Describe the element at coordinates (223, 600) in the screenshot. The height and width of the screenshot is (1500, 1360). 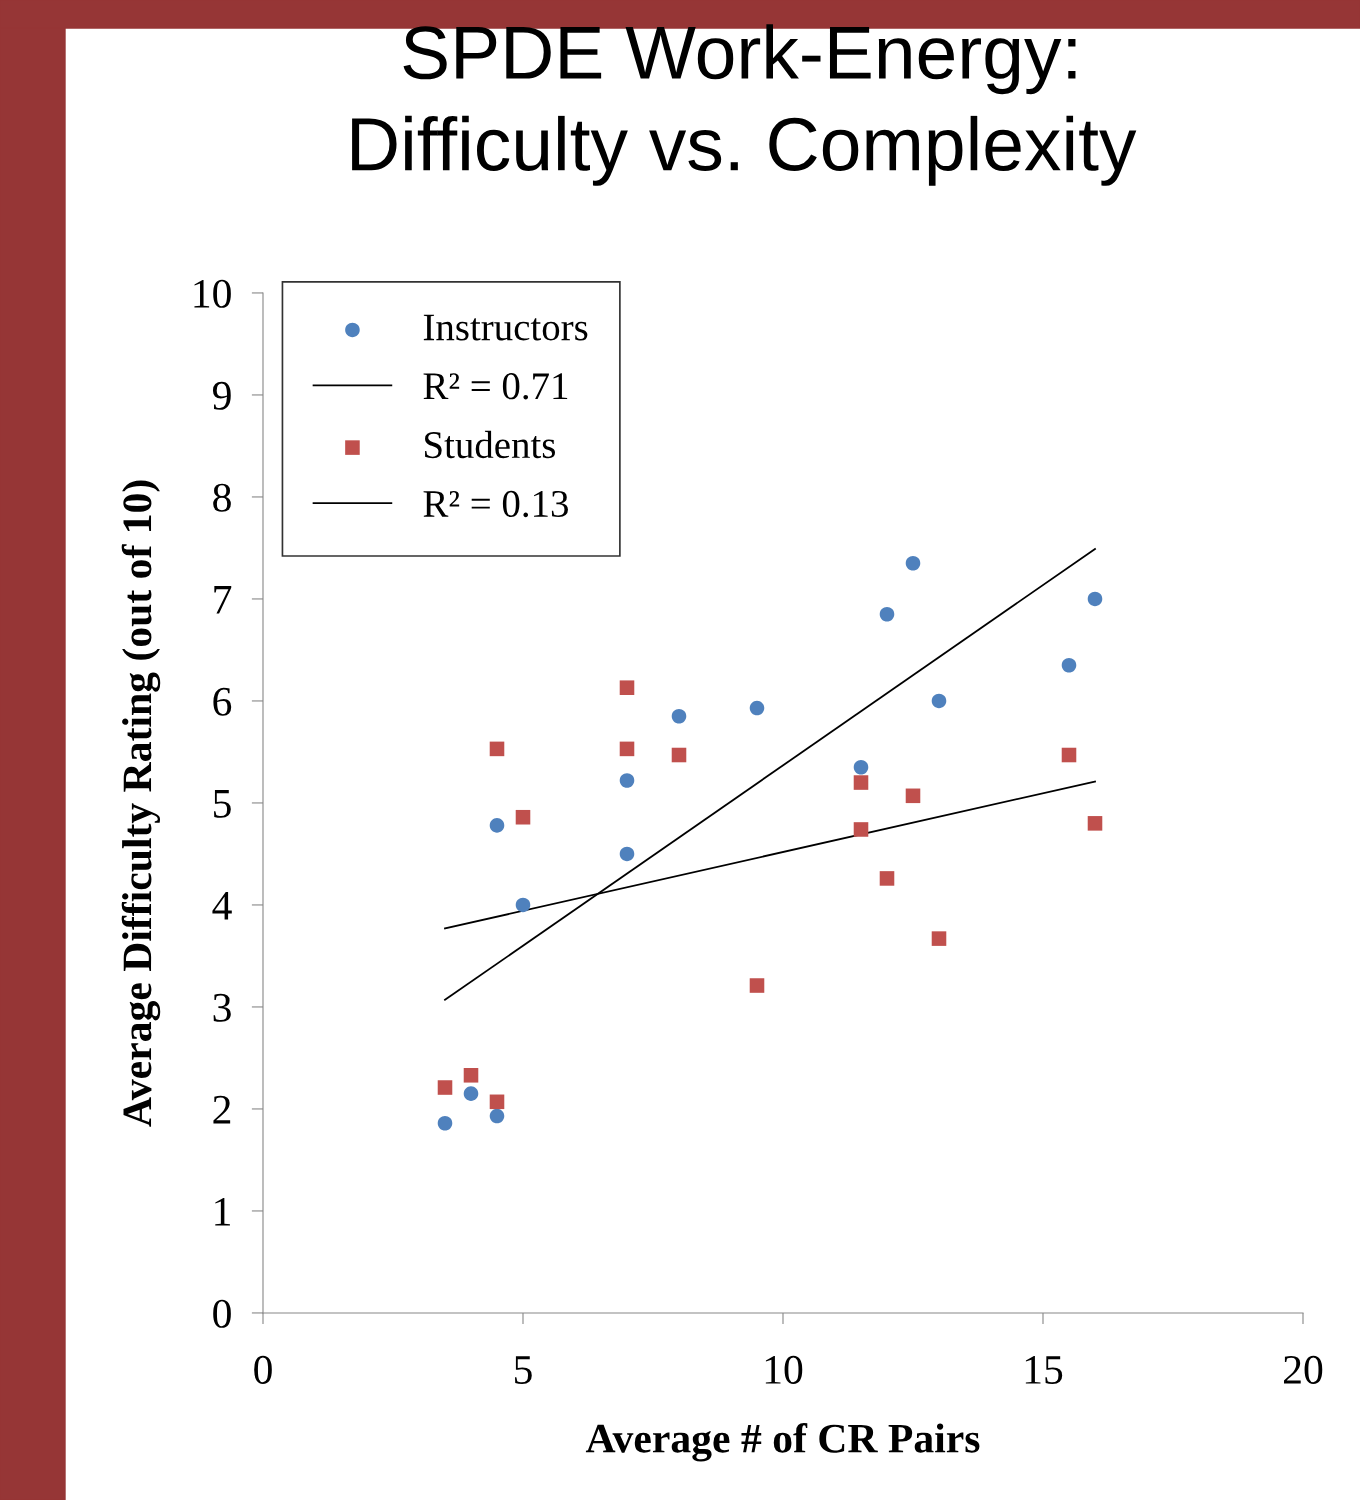
I see `y-tick-label: 7` at that location.